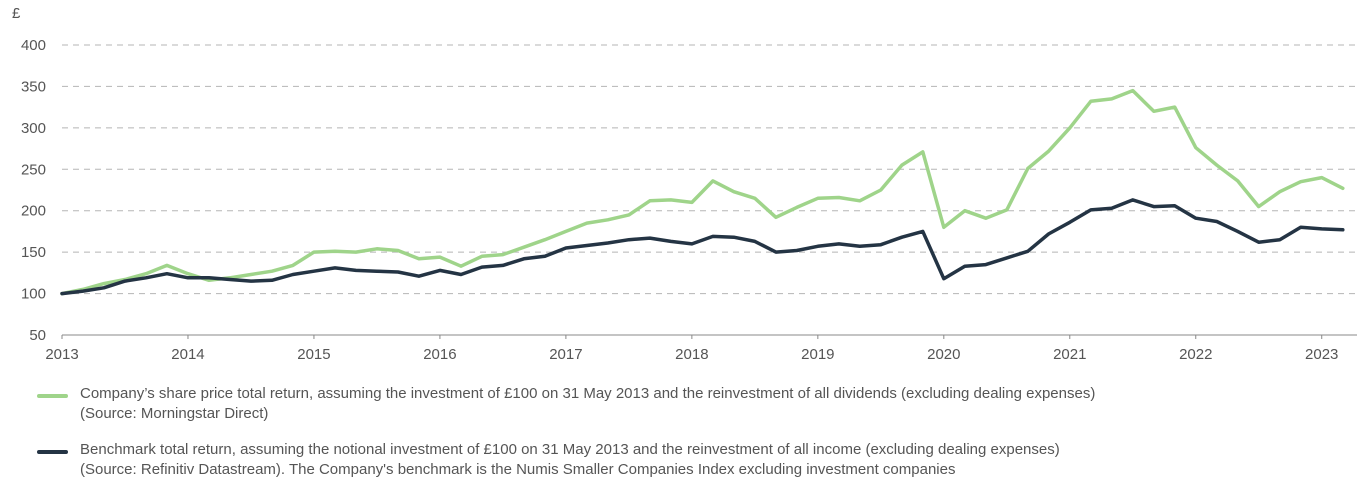 This screenshot has height=494, width=1357. Describe the element at coordinates (439, 354) in the screenshot. I see `x-tick-label: 2016` at that location.